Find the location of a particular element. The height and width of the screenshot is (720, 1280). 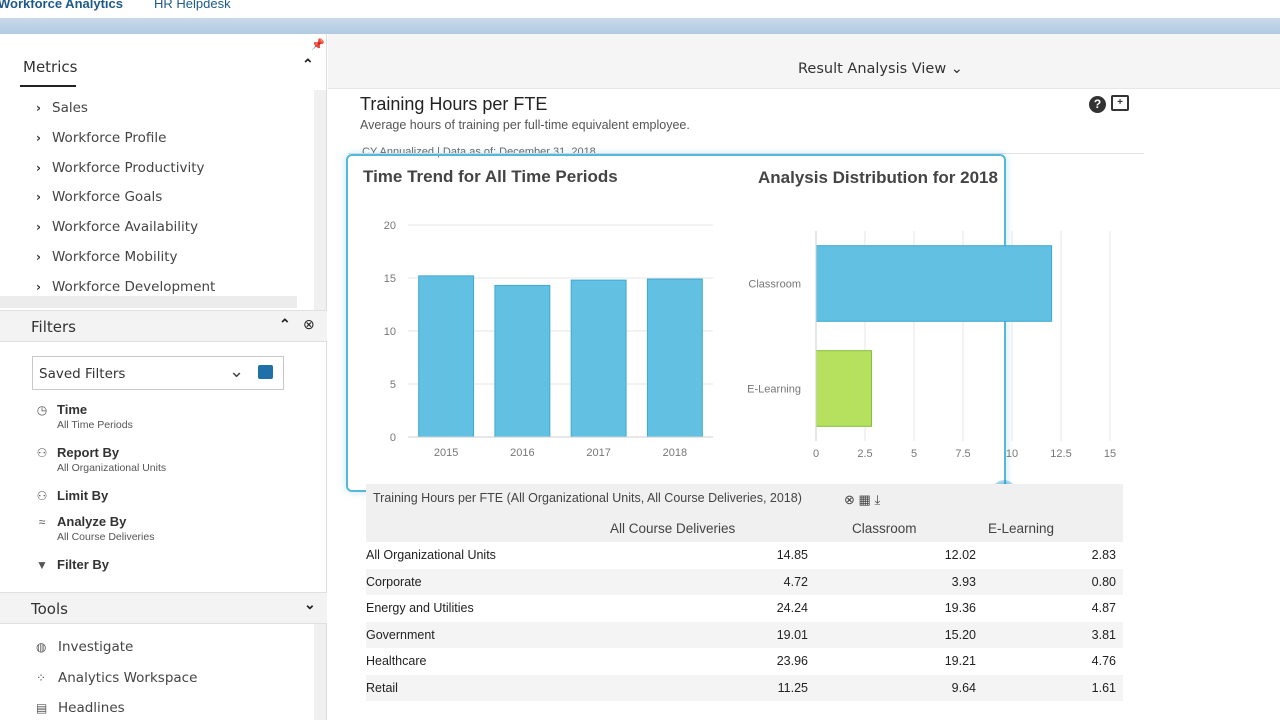

cell-value: 12.02 is located at coordinates (960, 555).